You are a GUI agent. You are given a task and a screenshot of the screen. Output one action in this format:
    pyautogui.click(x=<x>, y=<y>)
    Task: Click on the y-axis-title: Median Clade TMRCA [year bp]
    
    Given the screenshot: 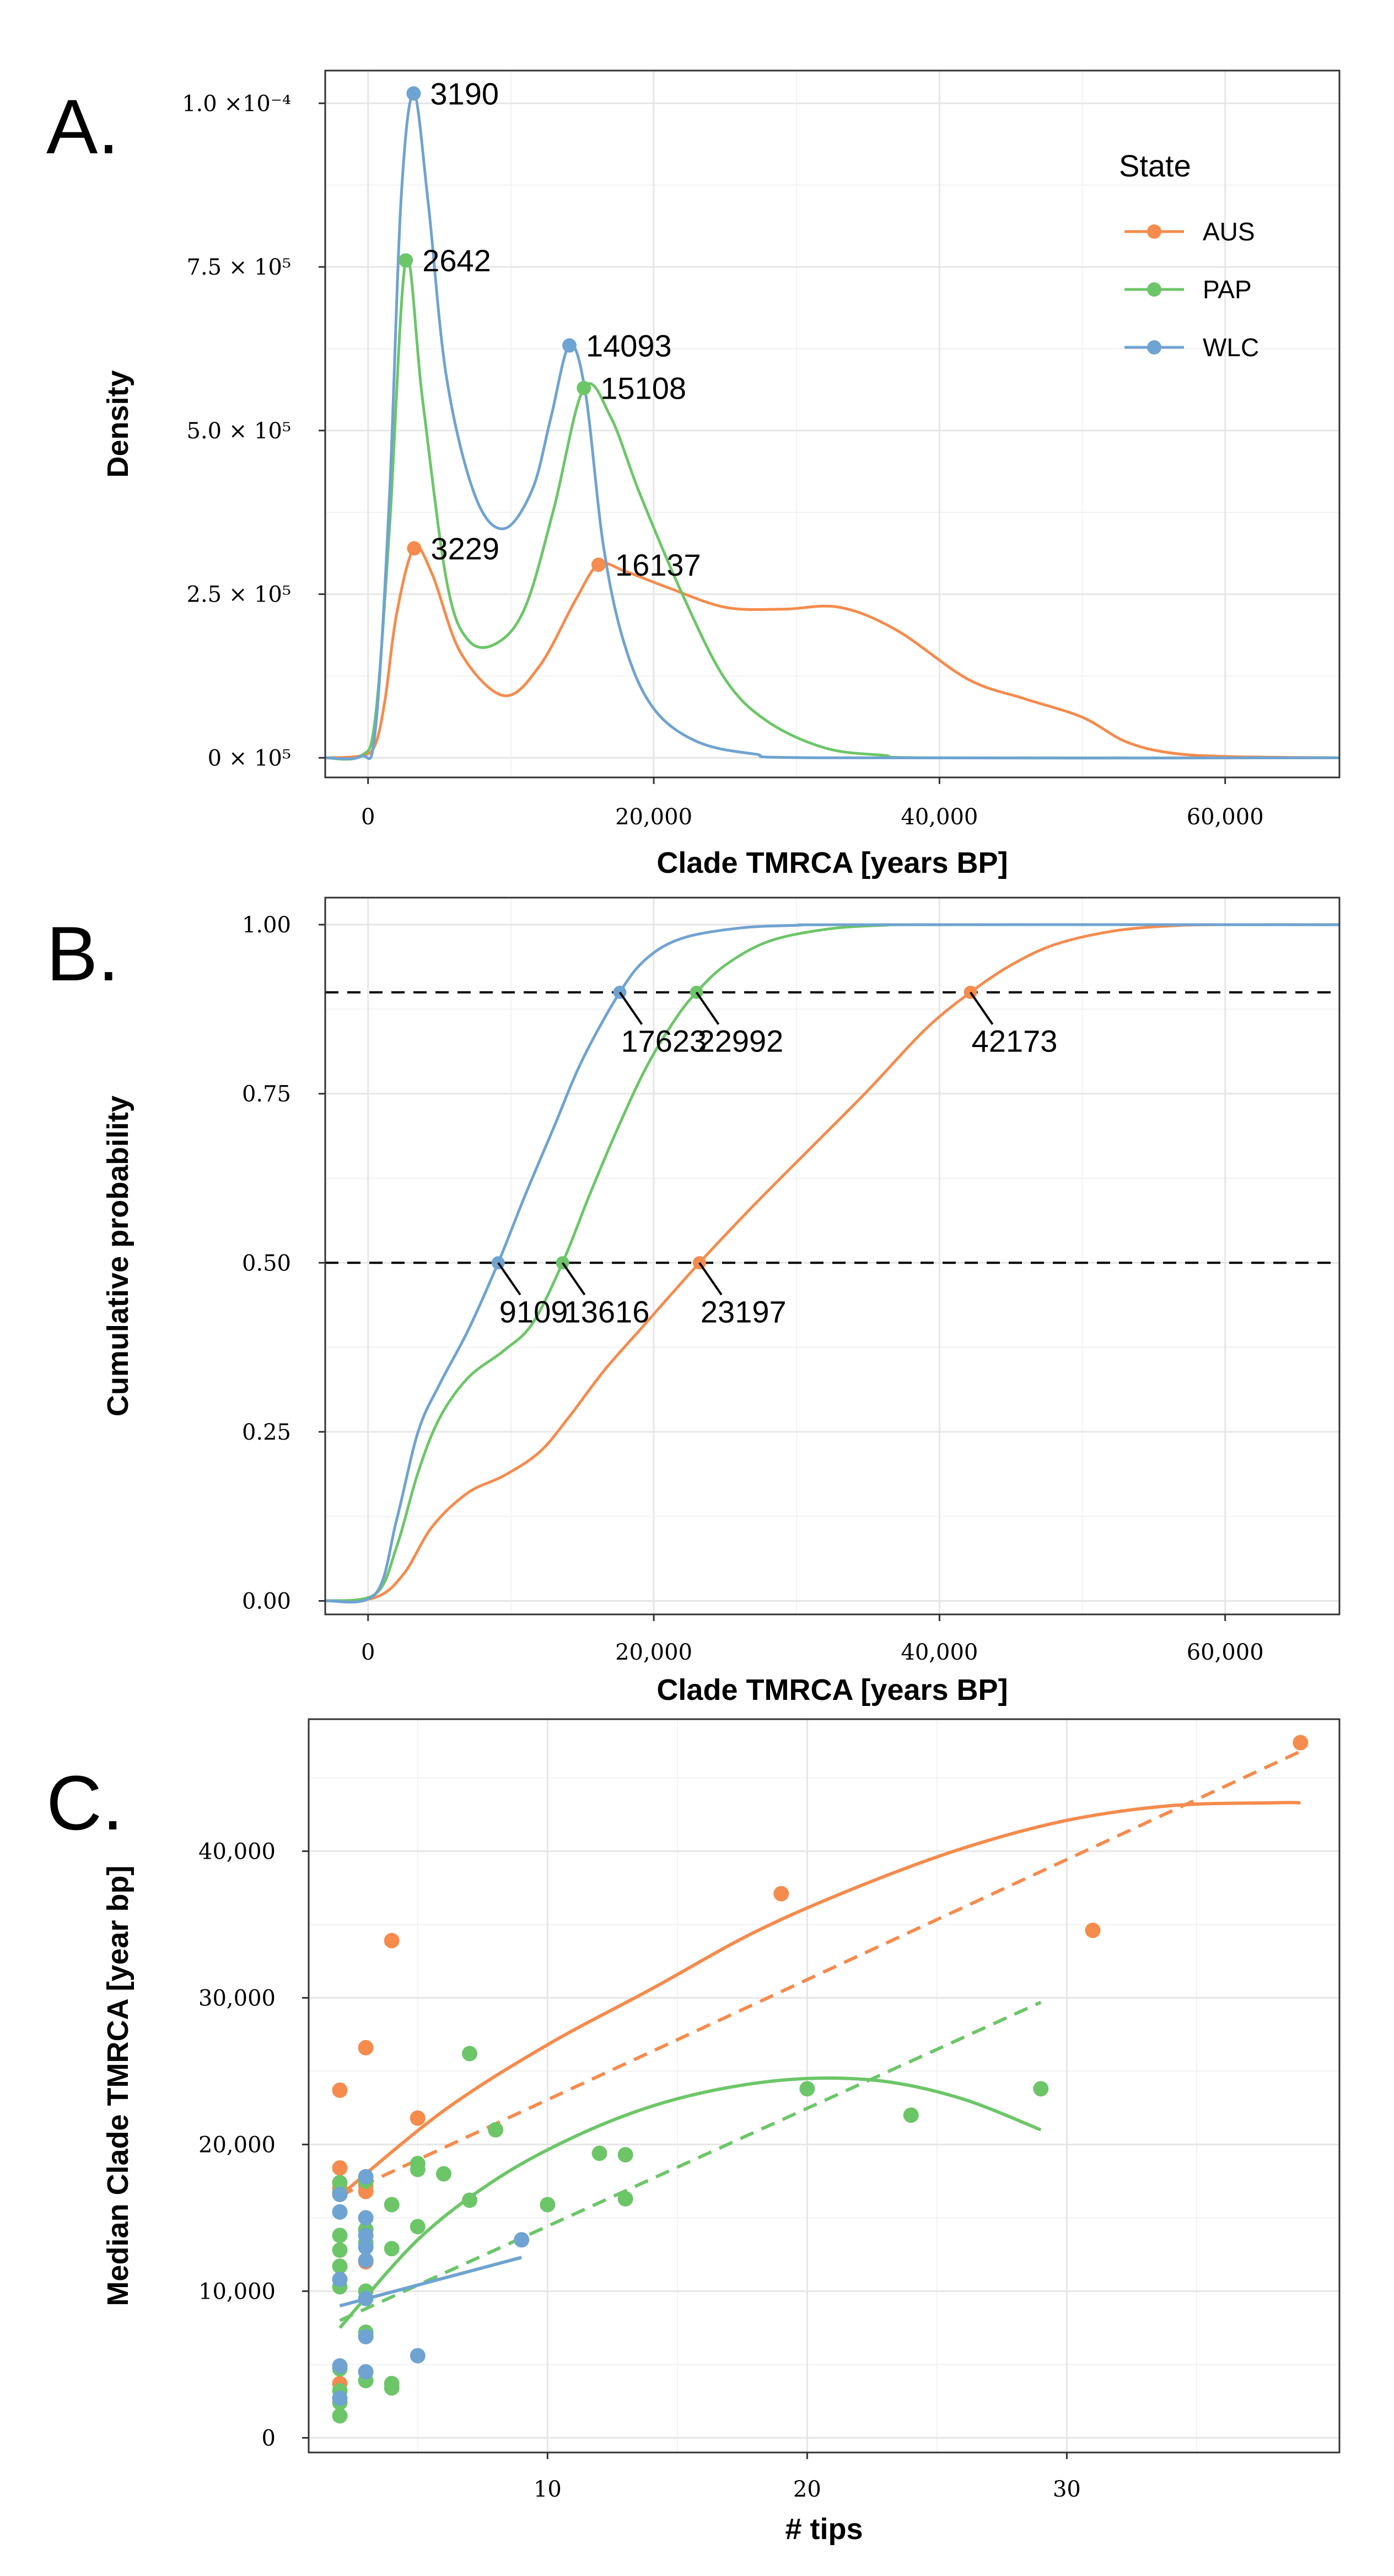 What is the action you would take?
    pyautogui.click(x=117, y=2085)
    